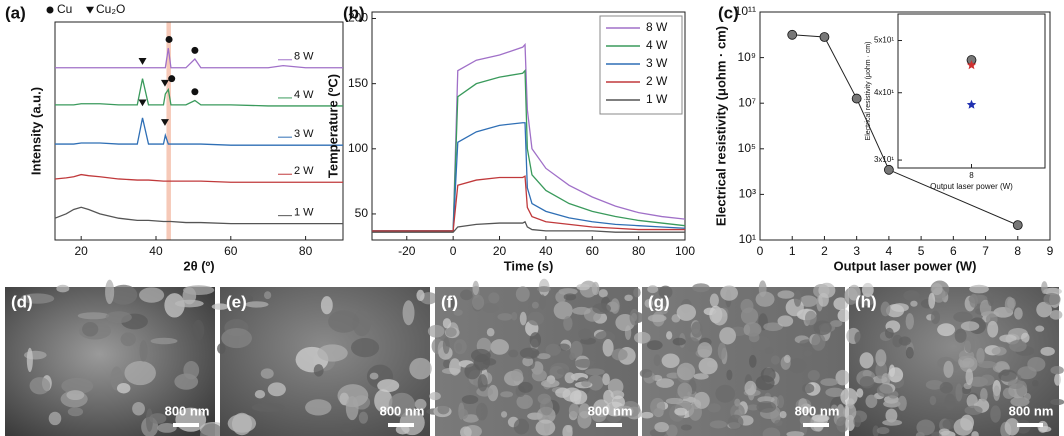  I want to click on y-tick-label: 10¹, so click(747, 239).